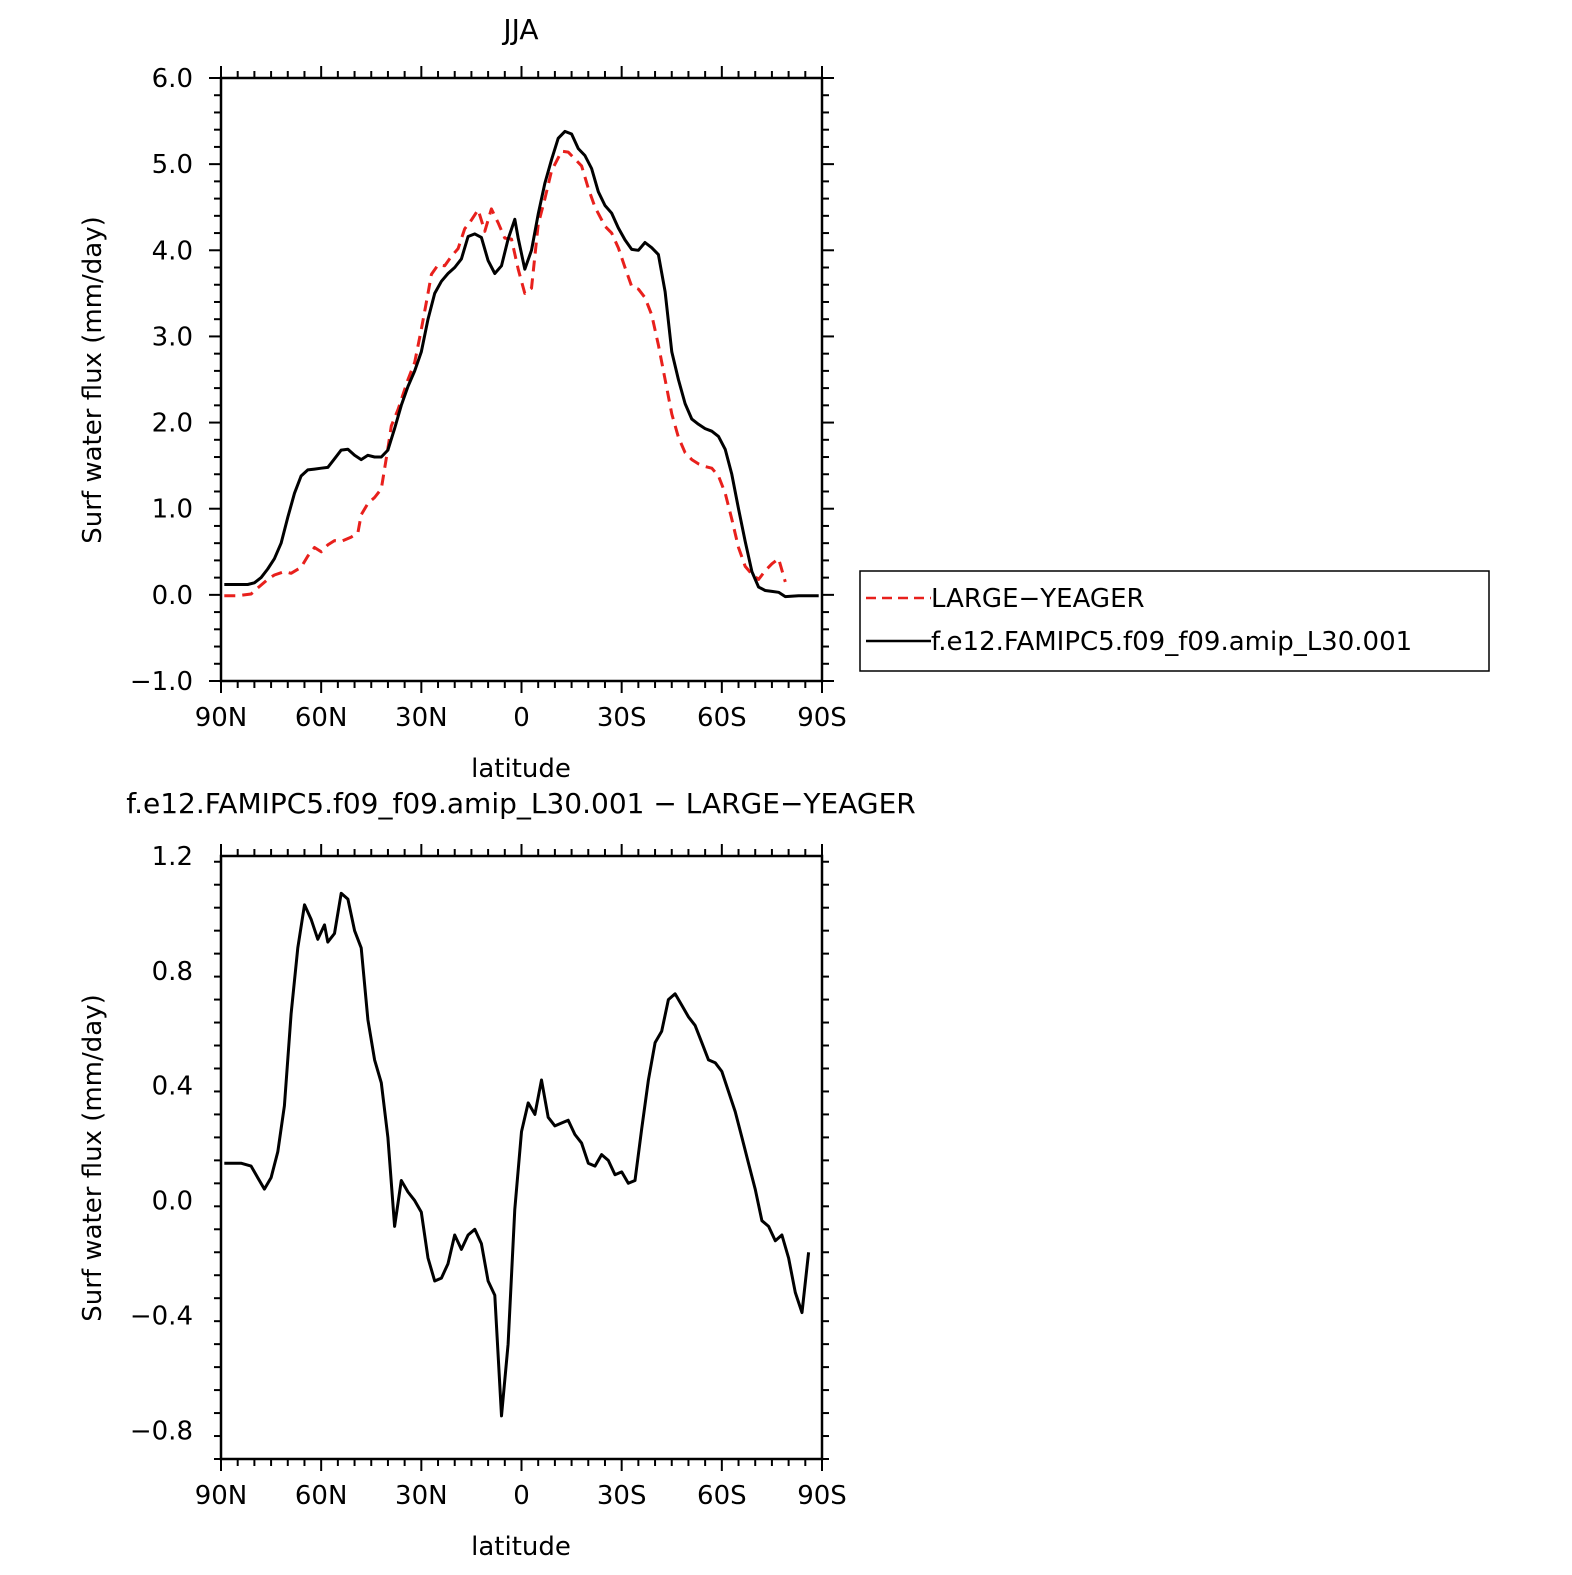 This screenshot has height=1575, width=1572. What do you see at coordinates (93, 1157) in the screenshot?
I see `bottom-y-axis-label: Surf water flux (mm/day)` at bounding box center [93, 1157].